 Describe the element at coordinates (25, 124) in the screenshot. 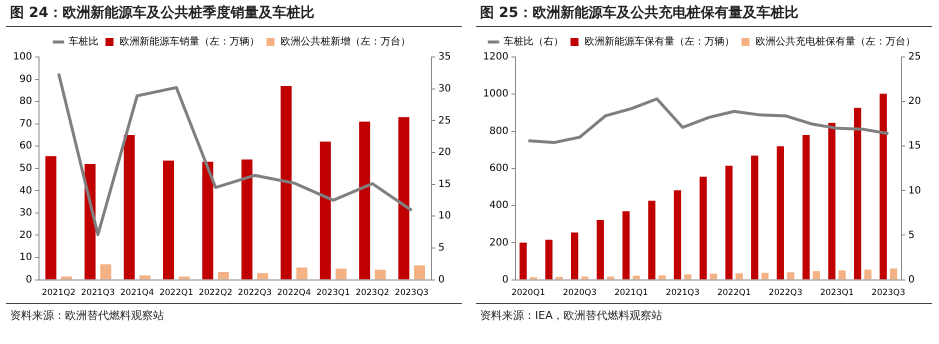

I see `y-tick-label: 70` at that location.